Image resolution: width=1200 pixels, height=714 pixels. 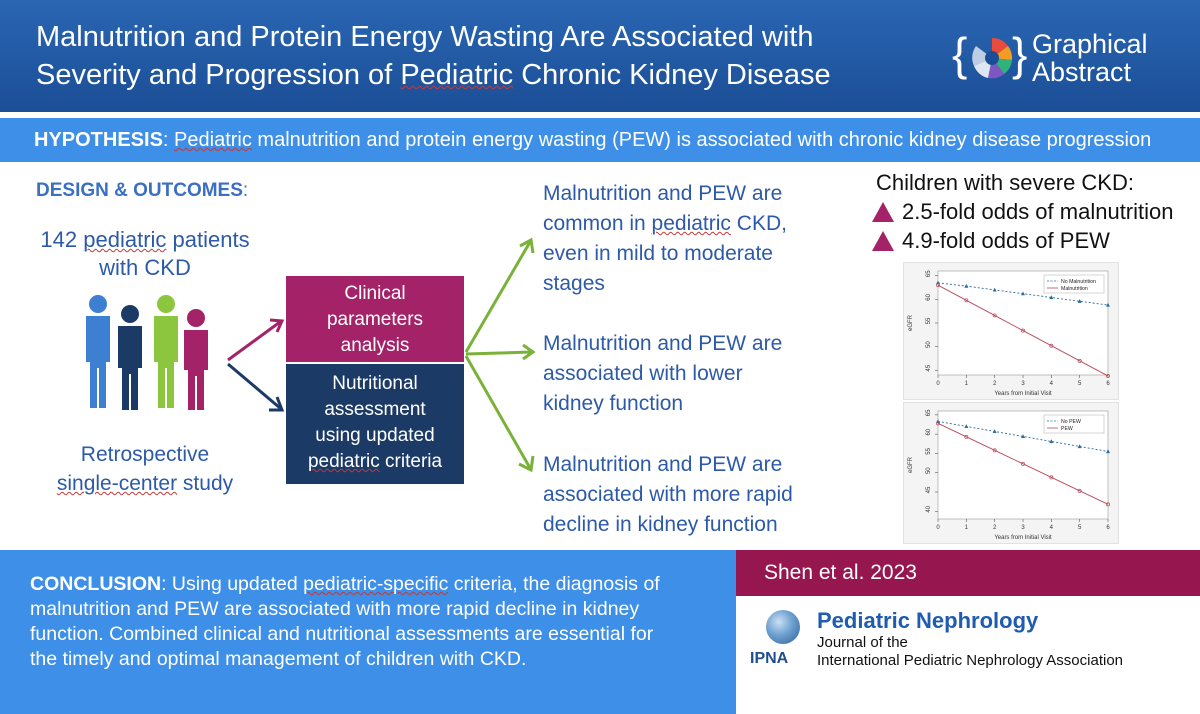 What do you see at coordinates (527, 245) in the screenshot?
I see `arrow-to-outcome-1-head` at bounding box center [527, 245].